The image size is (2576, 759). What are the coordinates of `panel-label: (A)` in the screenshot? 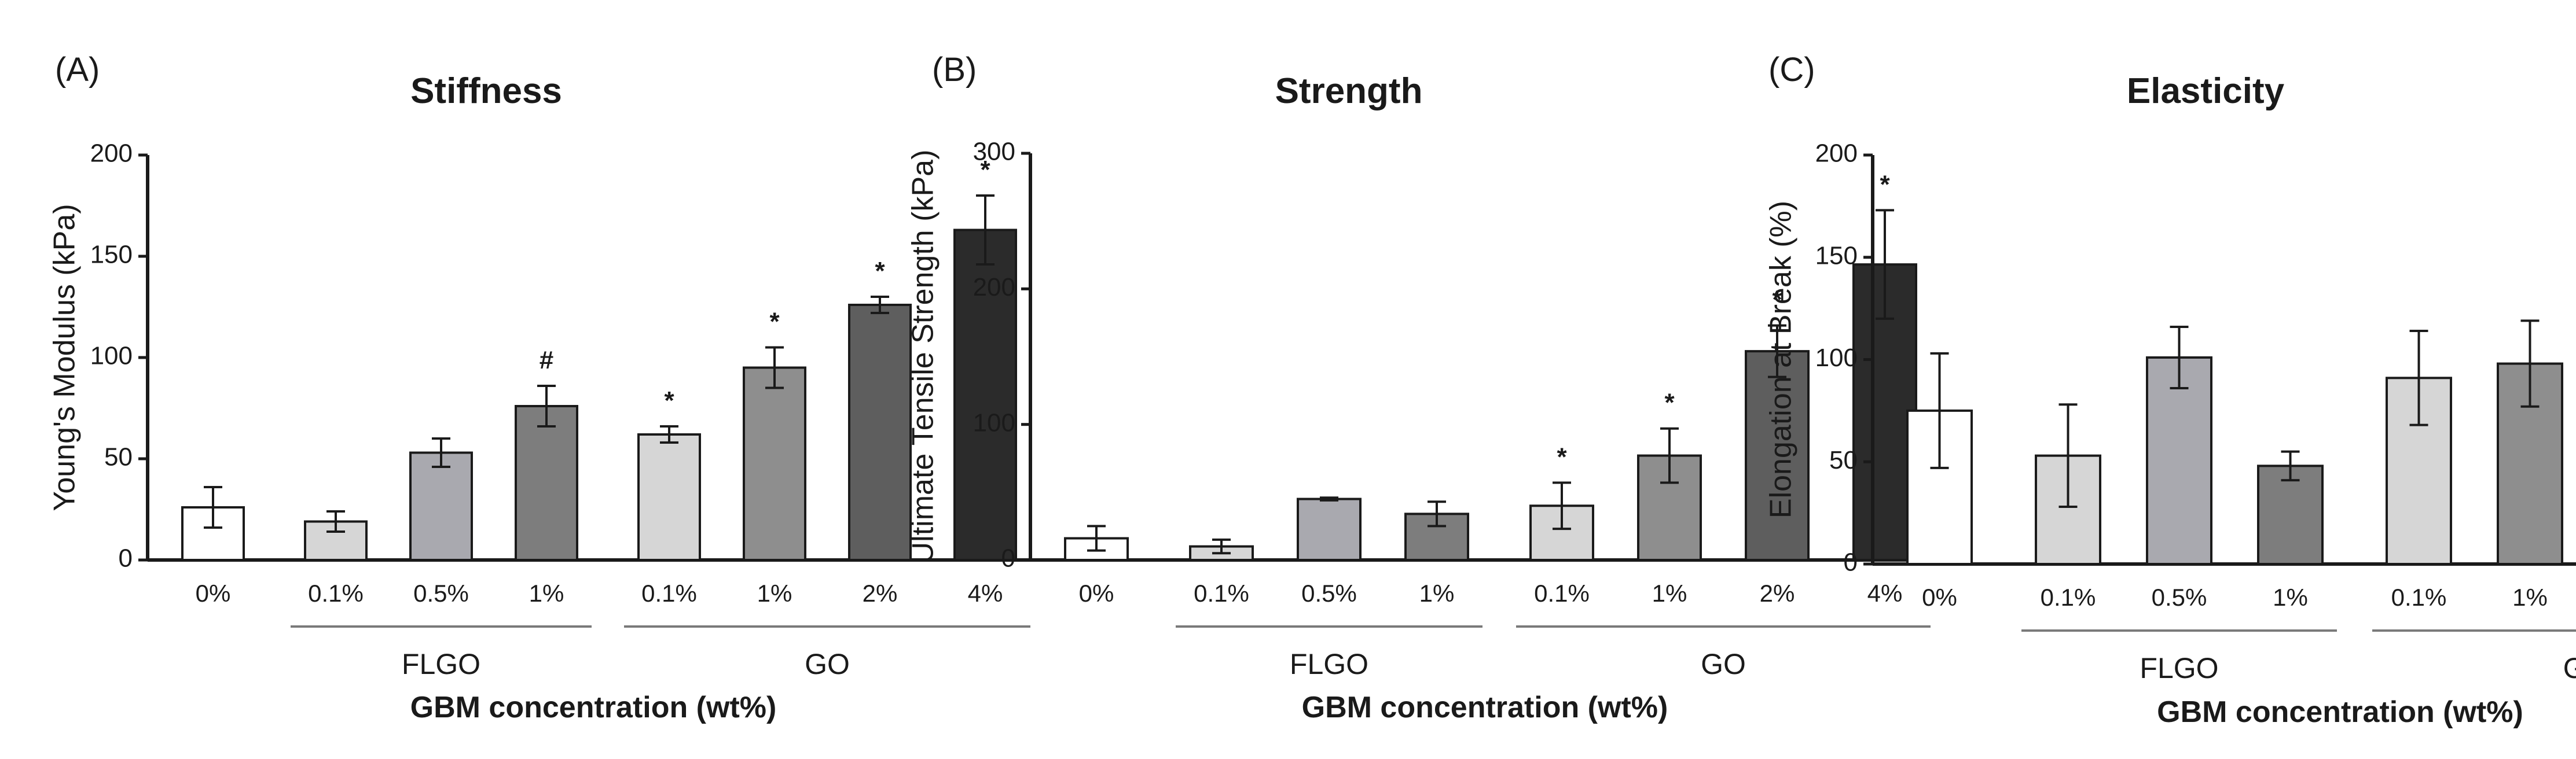 It's located at (77, 70).